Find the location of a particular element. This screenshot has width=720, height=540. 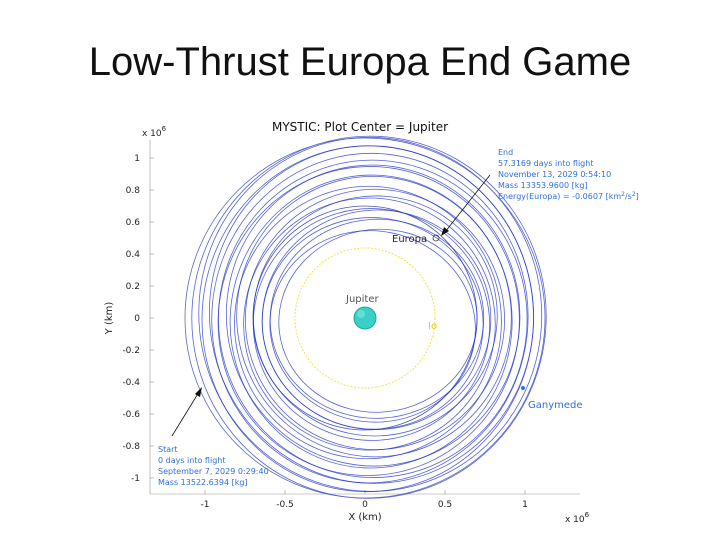

y-tick-label: 0.6 is located at coordinates (133, 223).